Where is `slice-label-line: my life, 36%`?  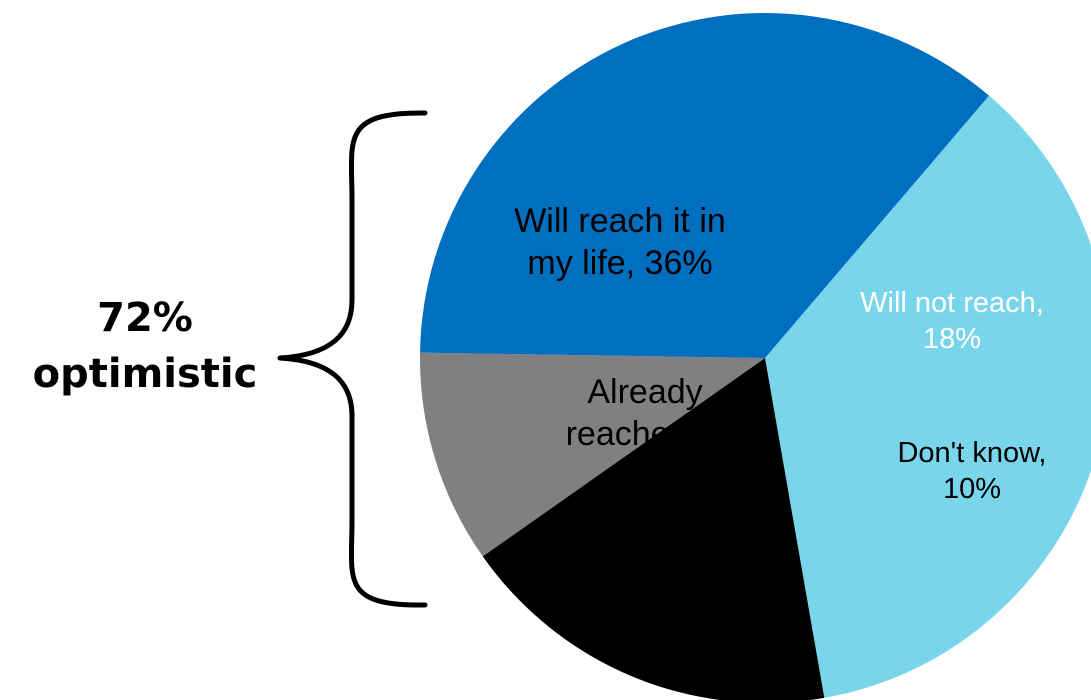
slice-label-line: my life, 36% is located at coordinates (619, 263).